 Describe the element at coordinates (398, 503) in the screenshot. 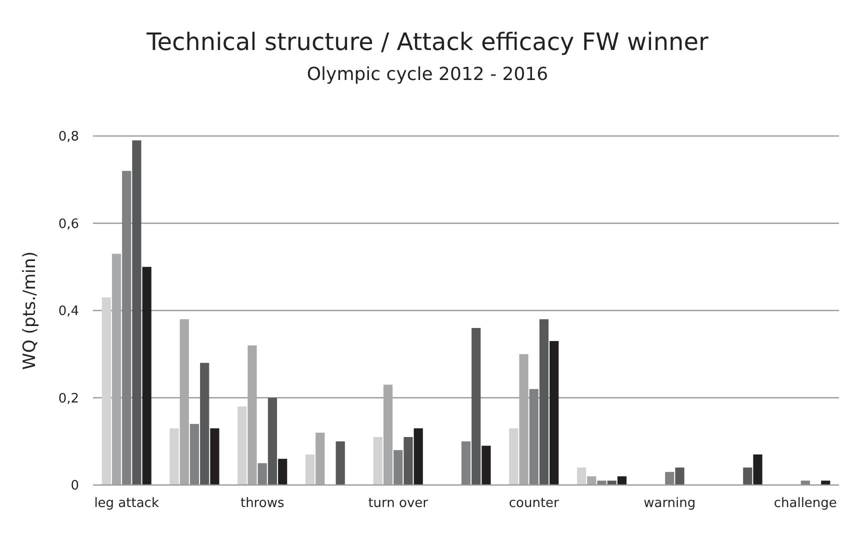

I see `x-tick-label: turn over` at that location.